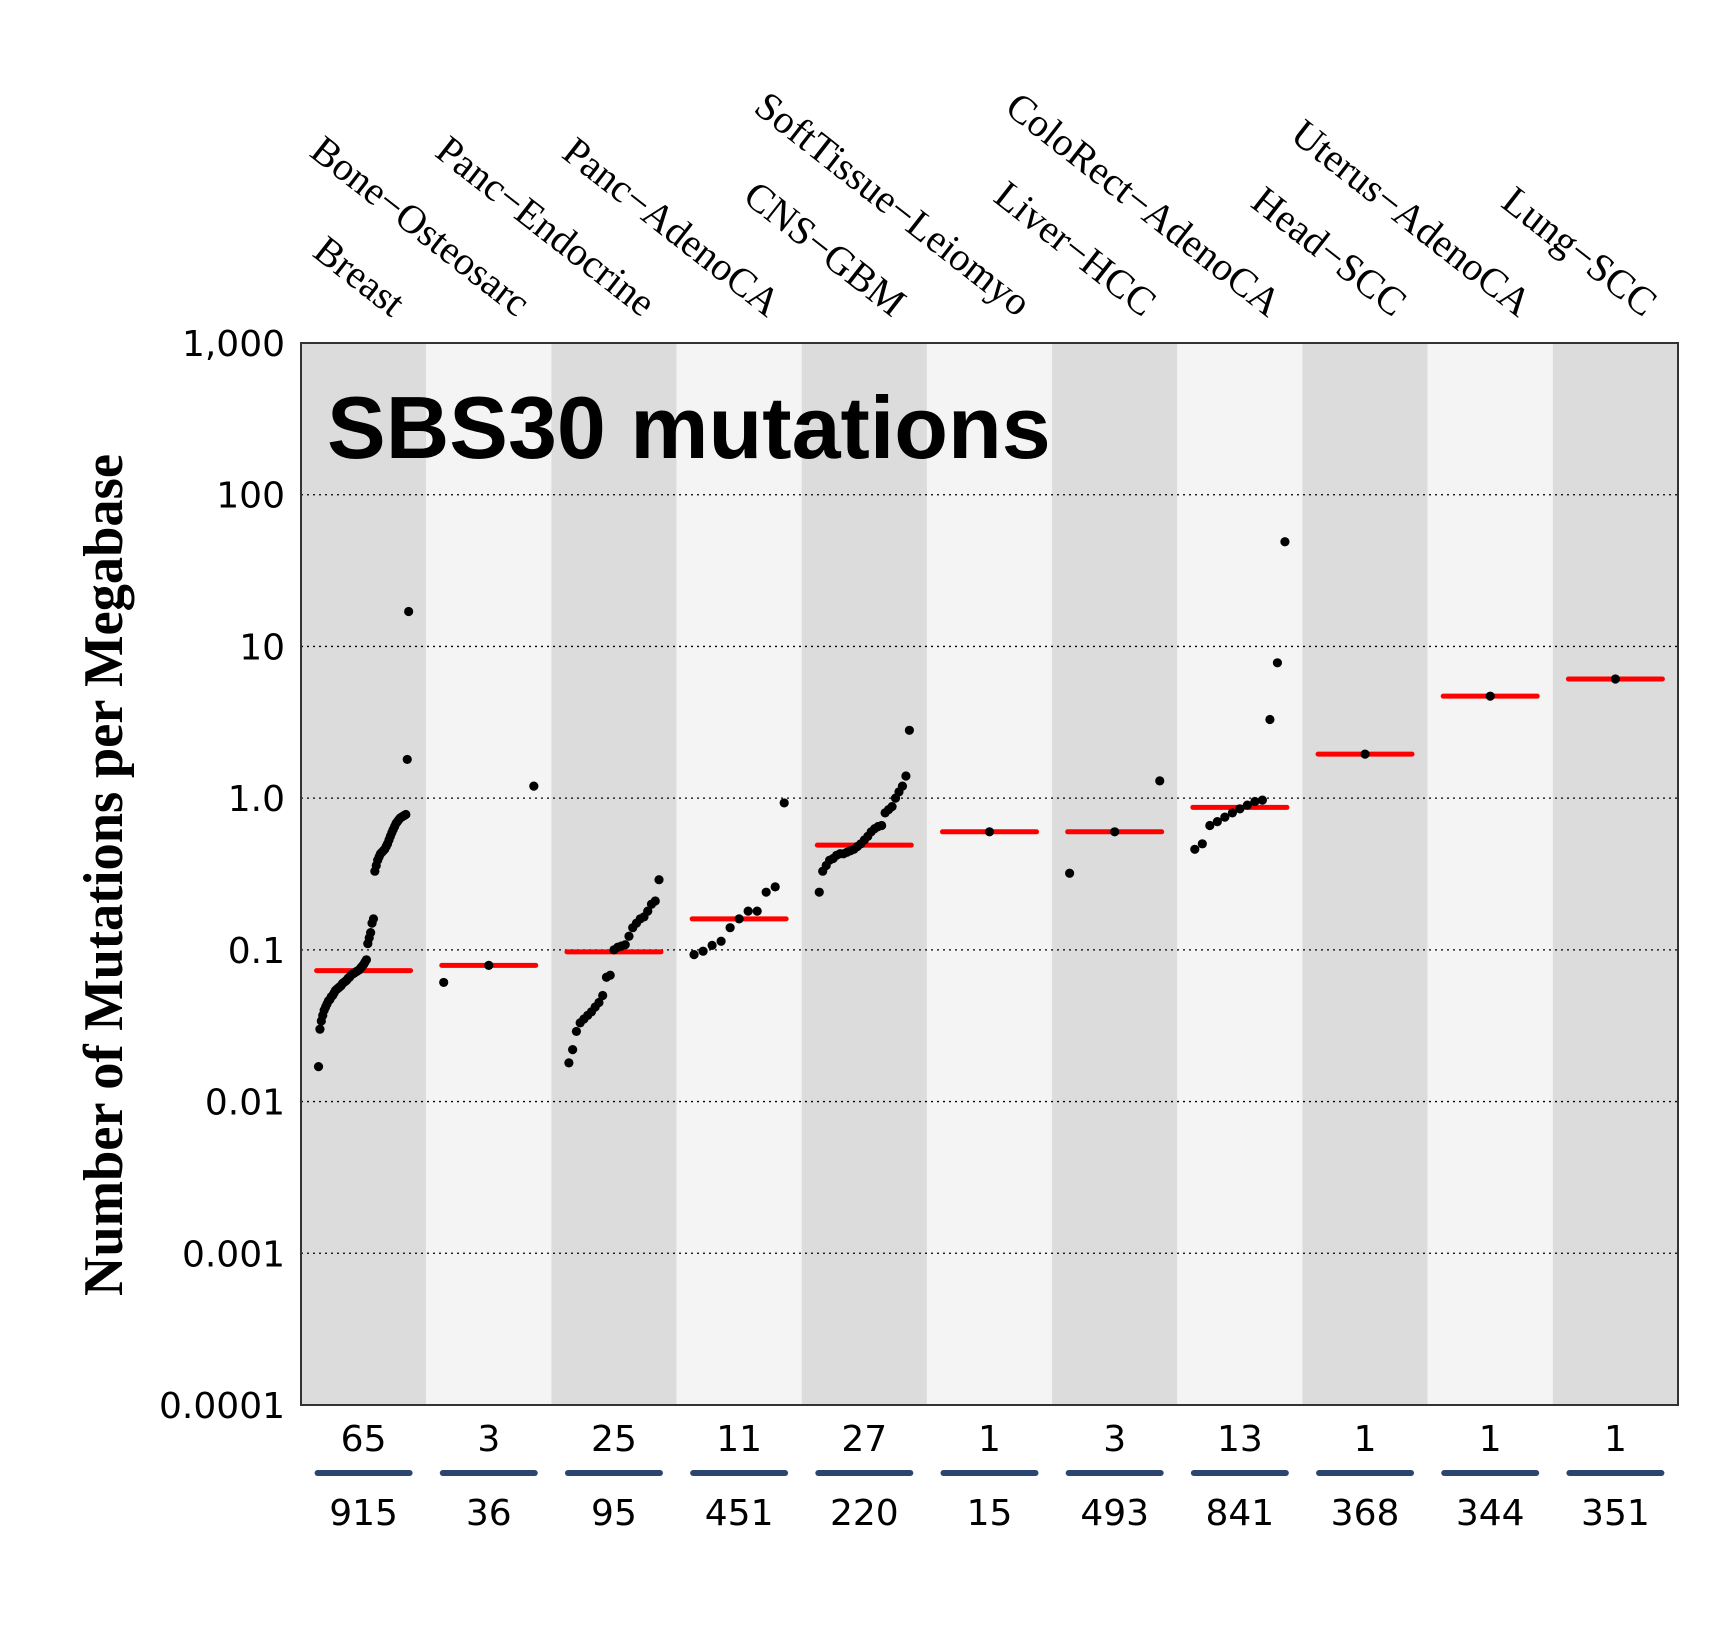  I want to click on y-tick-label: 1.0, so click(256, 799).